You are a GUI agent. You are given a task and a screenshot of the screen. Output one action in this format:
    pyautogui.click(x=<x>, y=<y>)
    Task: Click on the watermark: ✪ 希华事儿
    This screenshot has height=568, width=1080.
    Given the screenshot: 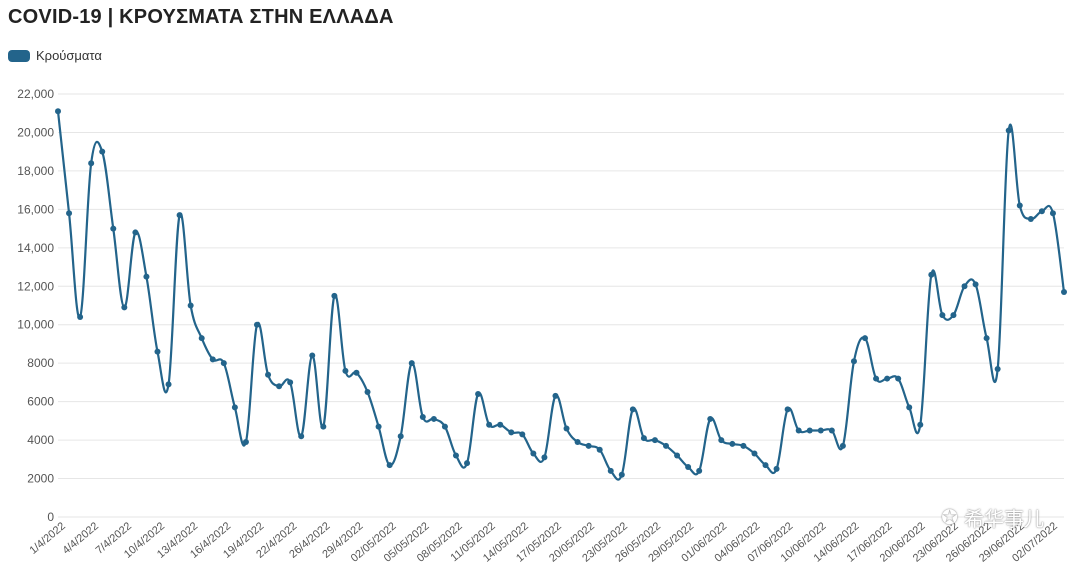 What is the action you would take?
    pyautogui.click(x=992, y=517)
    